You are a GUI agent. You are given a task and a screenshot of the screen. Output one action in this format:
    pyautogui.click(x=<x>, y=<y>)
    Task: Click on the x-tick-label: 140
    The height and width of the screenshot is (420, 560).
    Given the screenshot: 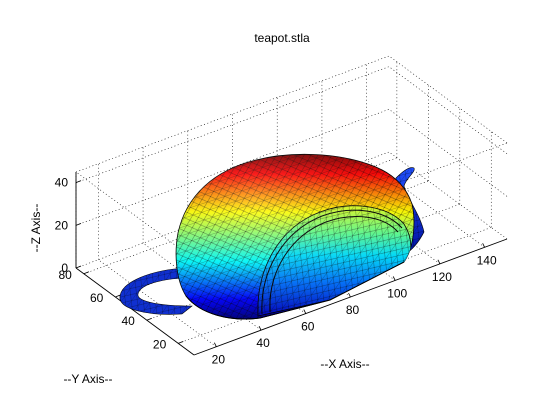 What is the action you would take?
    pyautogui.click(x=487, y=260)
    